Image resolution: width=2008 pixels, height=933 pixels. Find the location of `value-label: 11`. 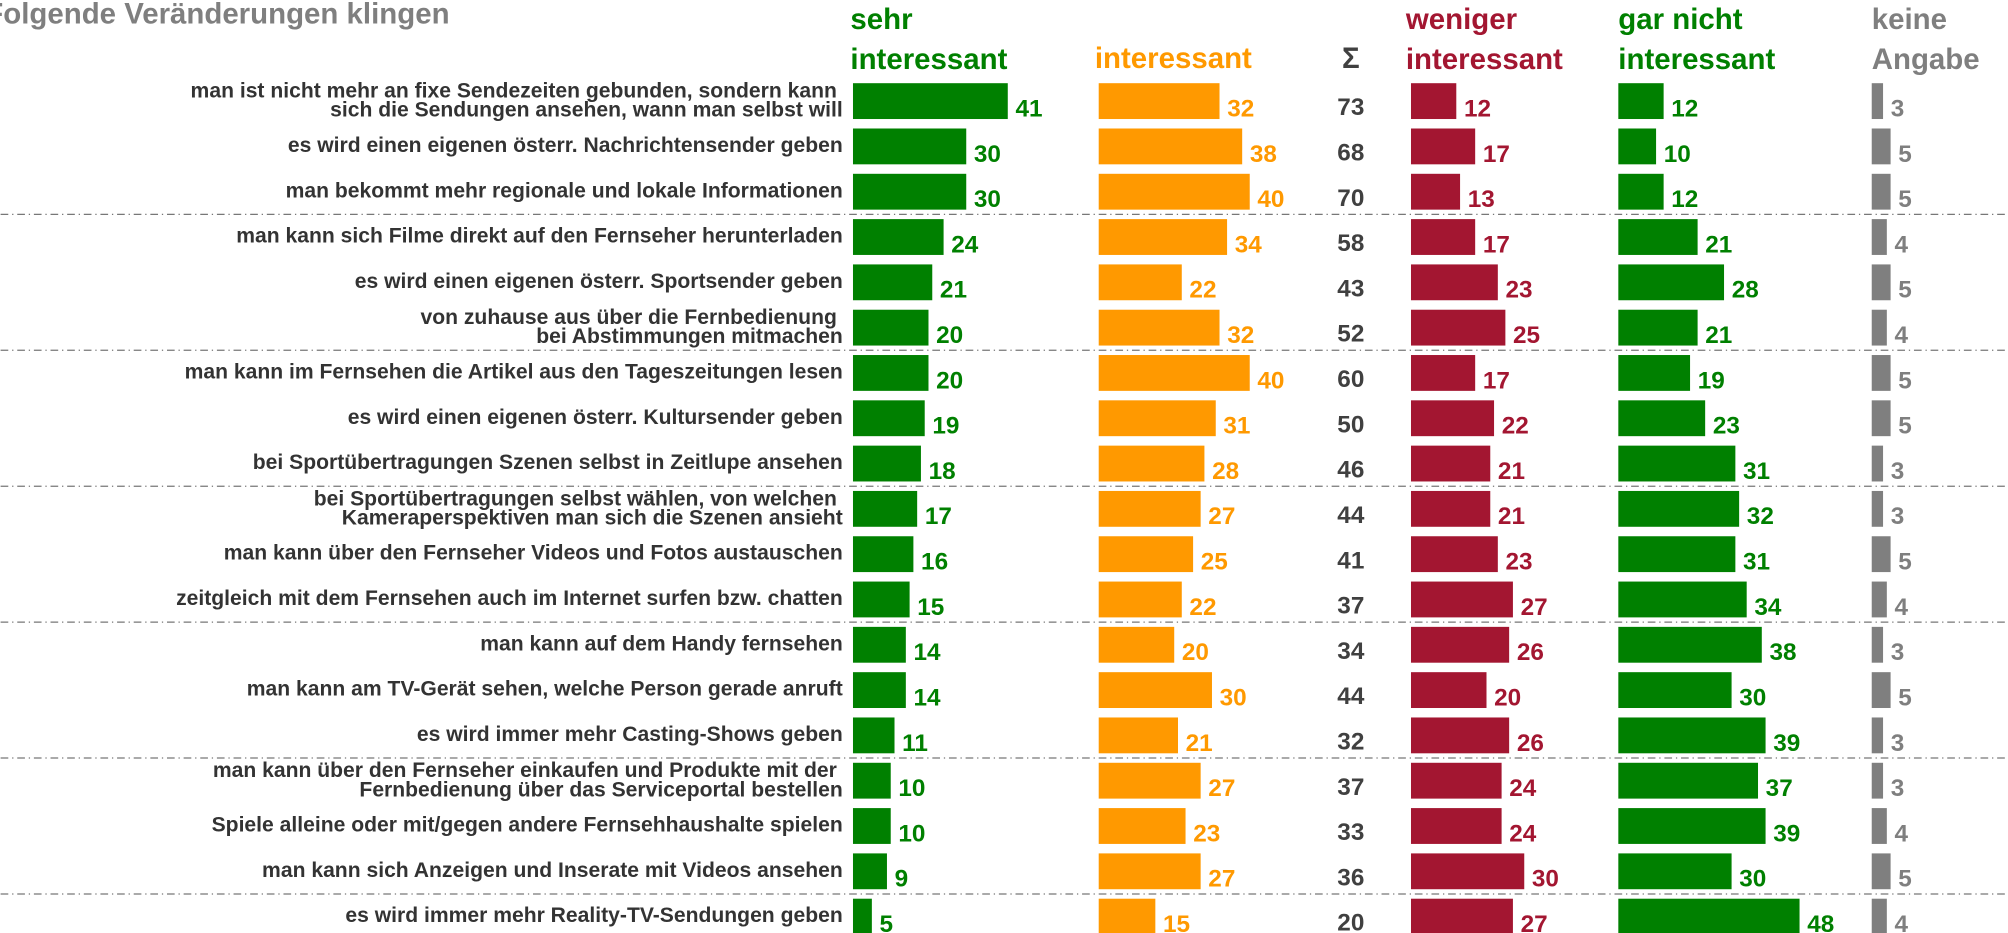

value-label: 11 is located at coordinates (915, 743).